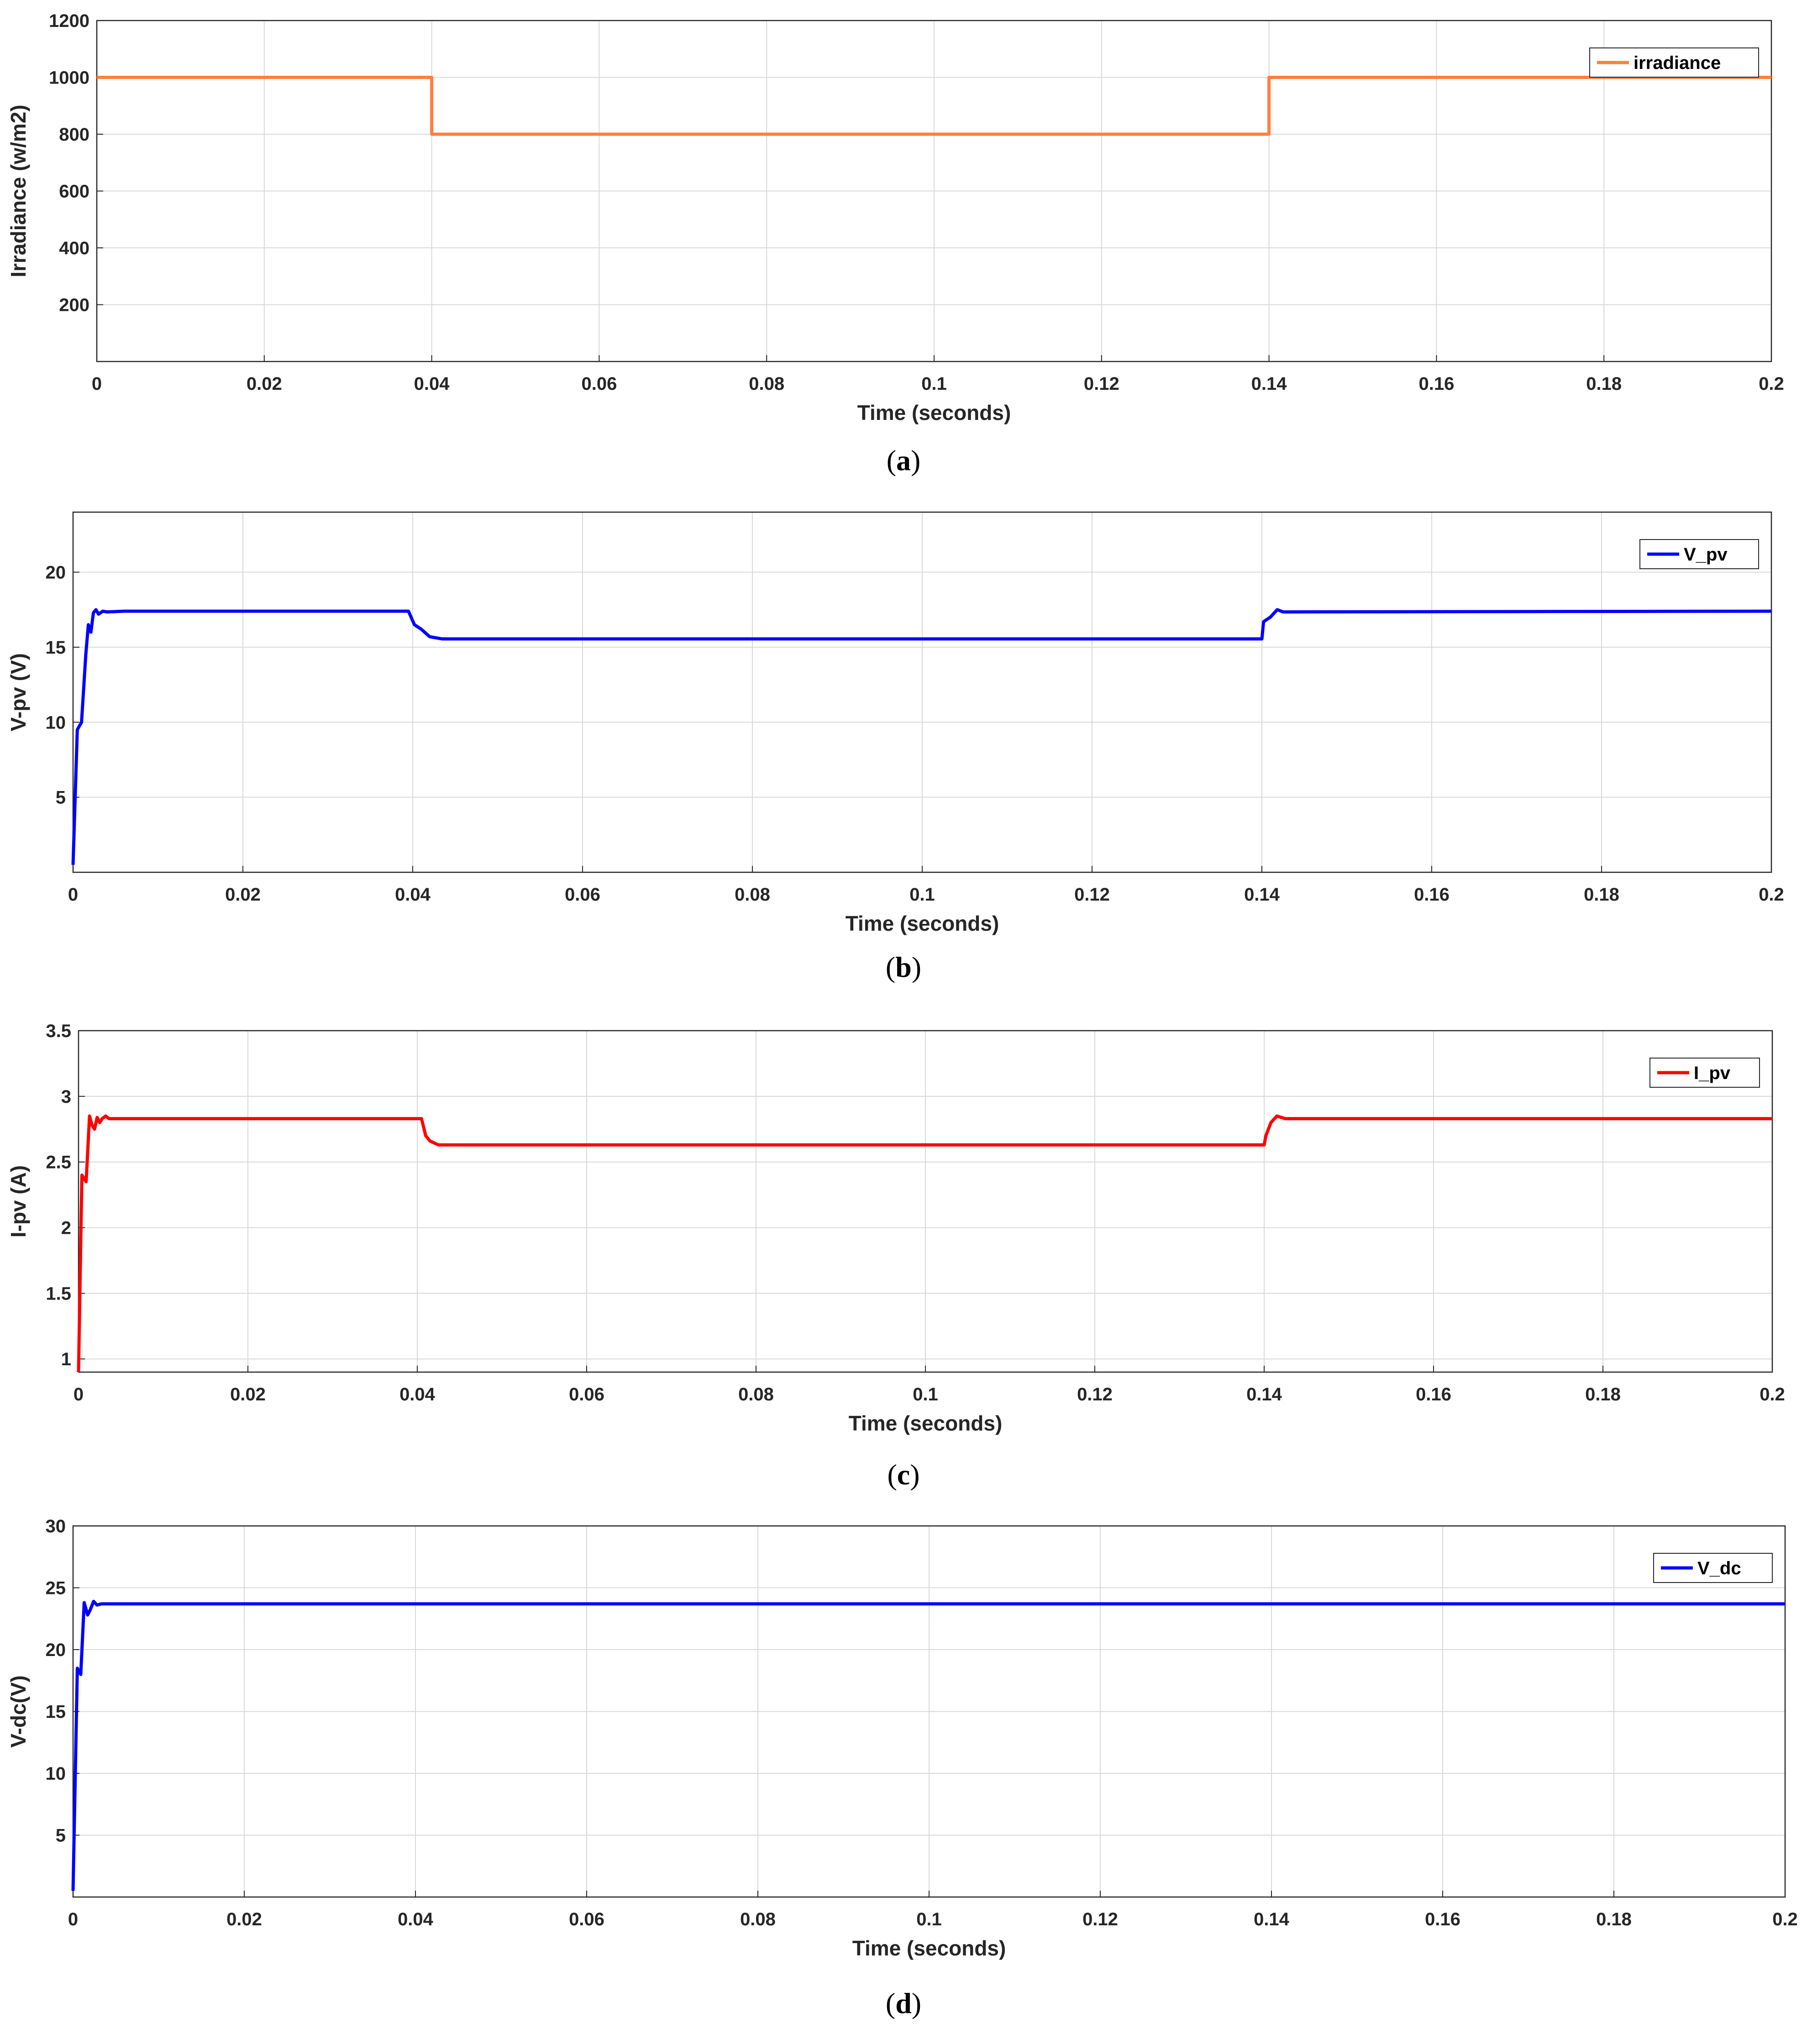  What do you see at coordinates (924, 1243) in the screenshot?
I see `series-line-I_pv` at bounding box center [924, 1243].